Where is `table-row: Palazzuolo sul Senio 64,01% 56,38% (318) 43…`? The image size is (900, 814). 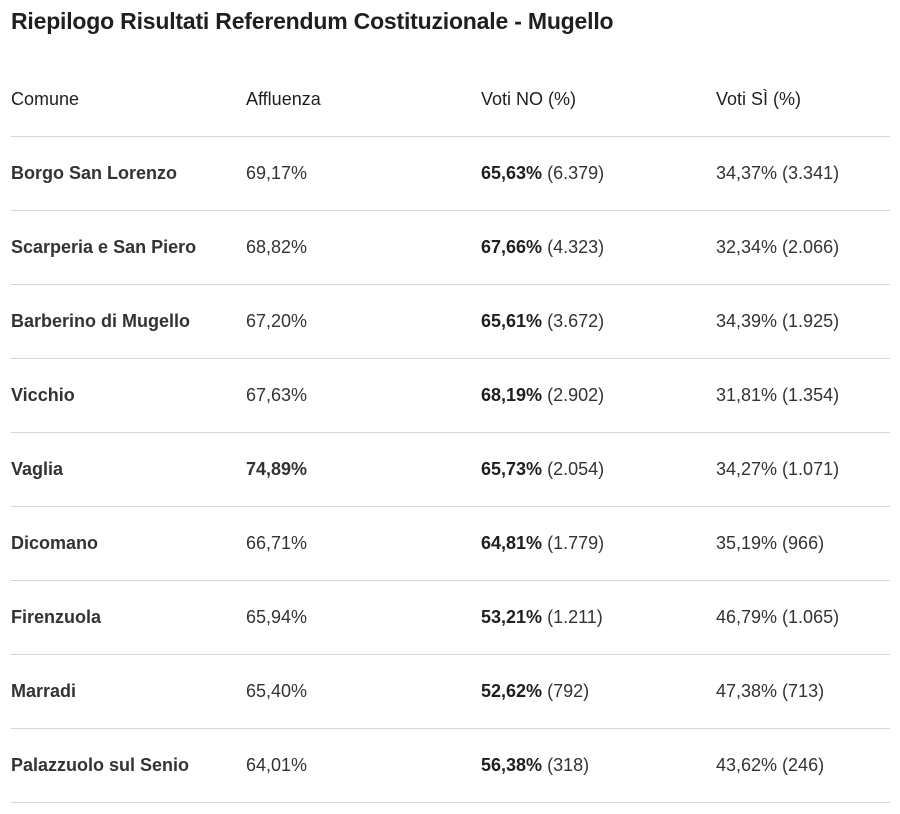 table-row: Palazzuolo sul Senio 64,01% 56,38% (318) 43… is located at coordinates (450, 765).